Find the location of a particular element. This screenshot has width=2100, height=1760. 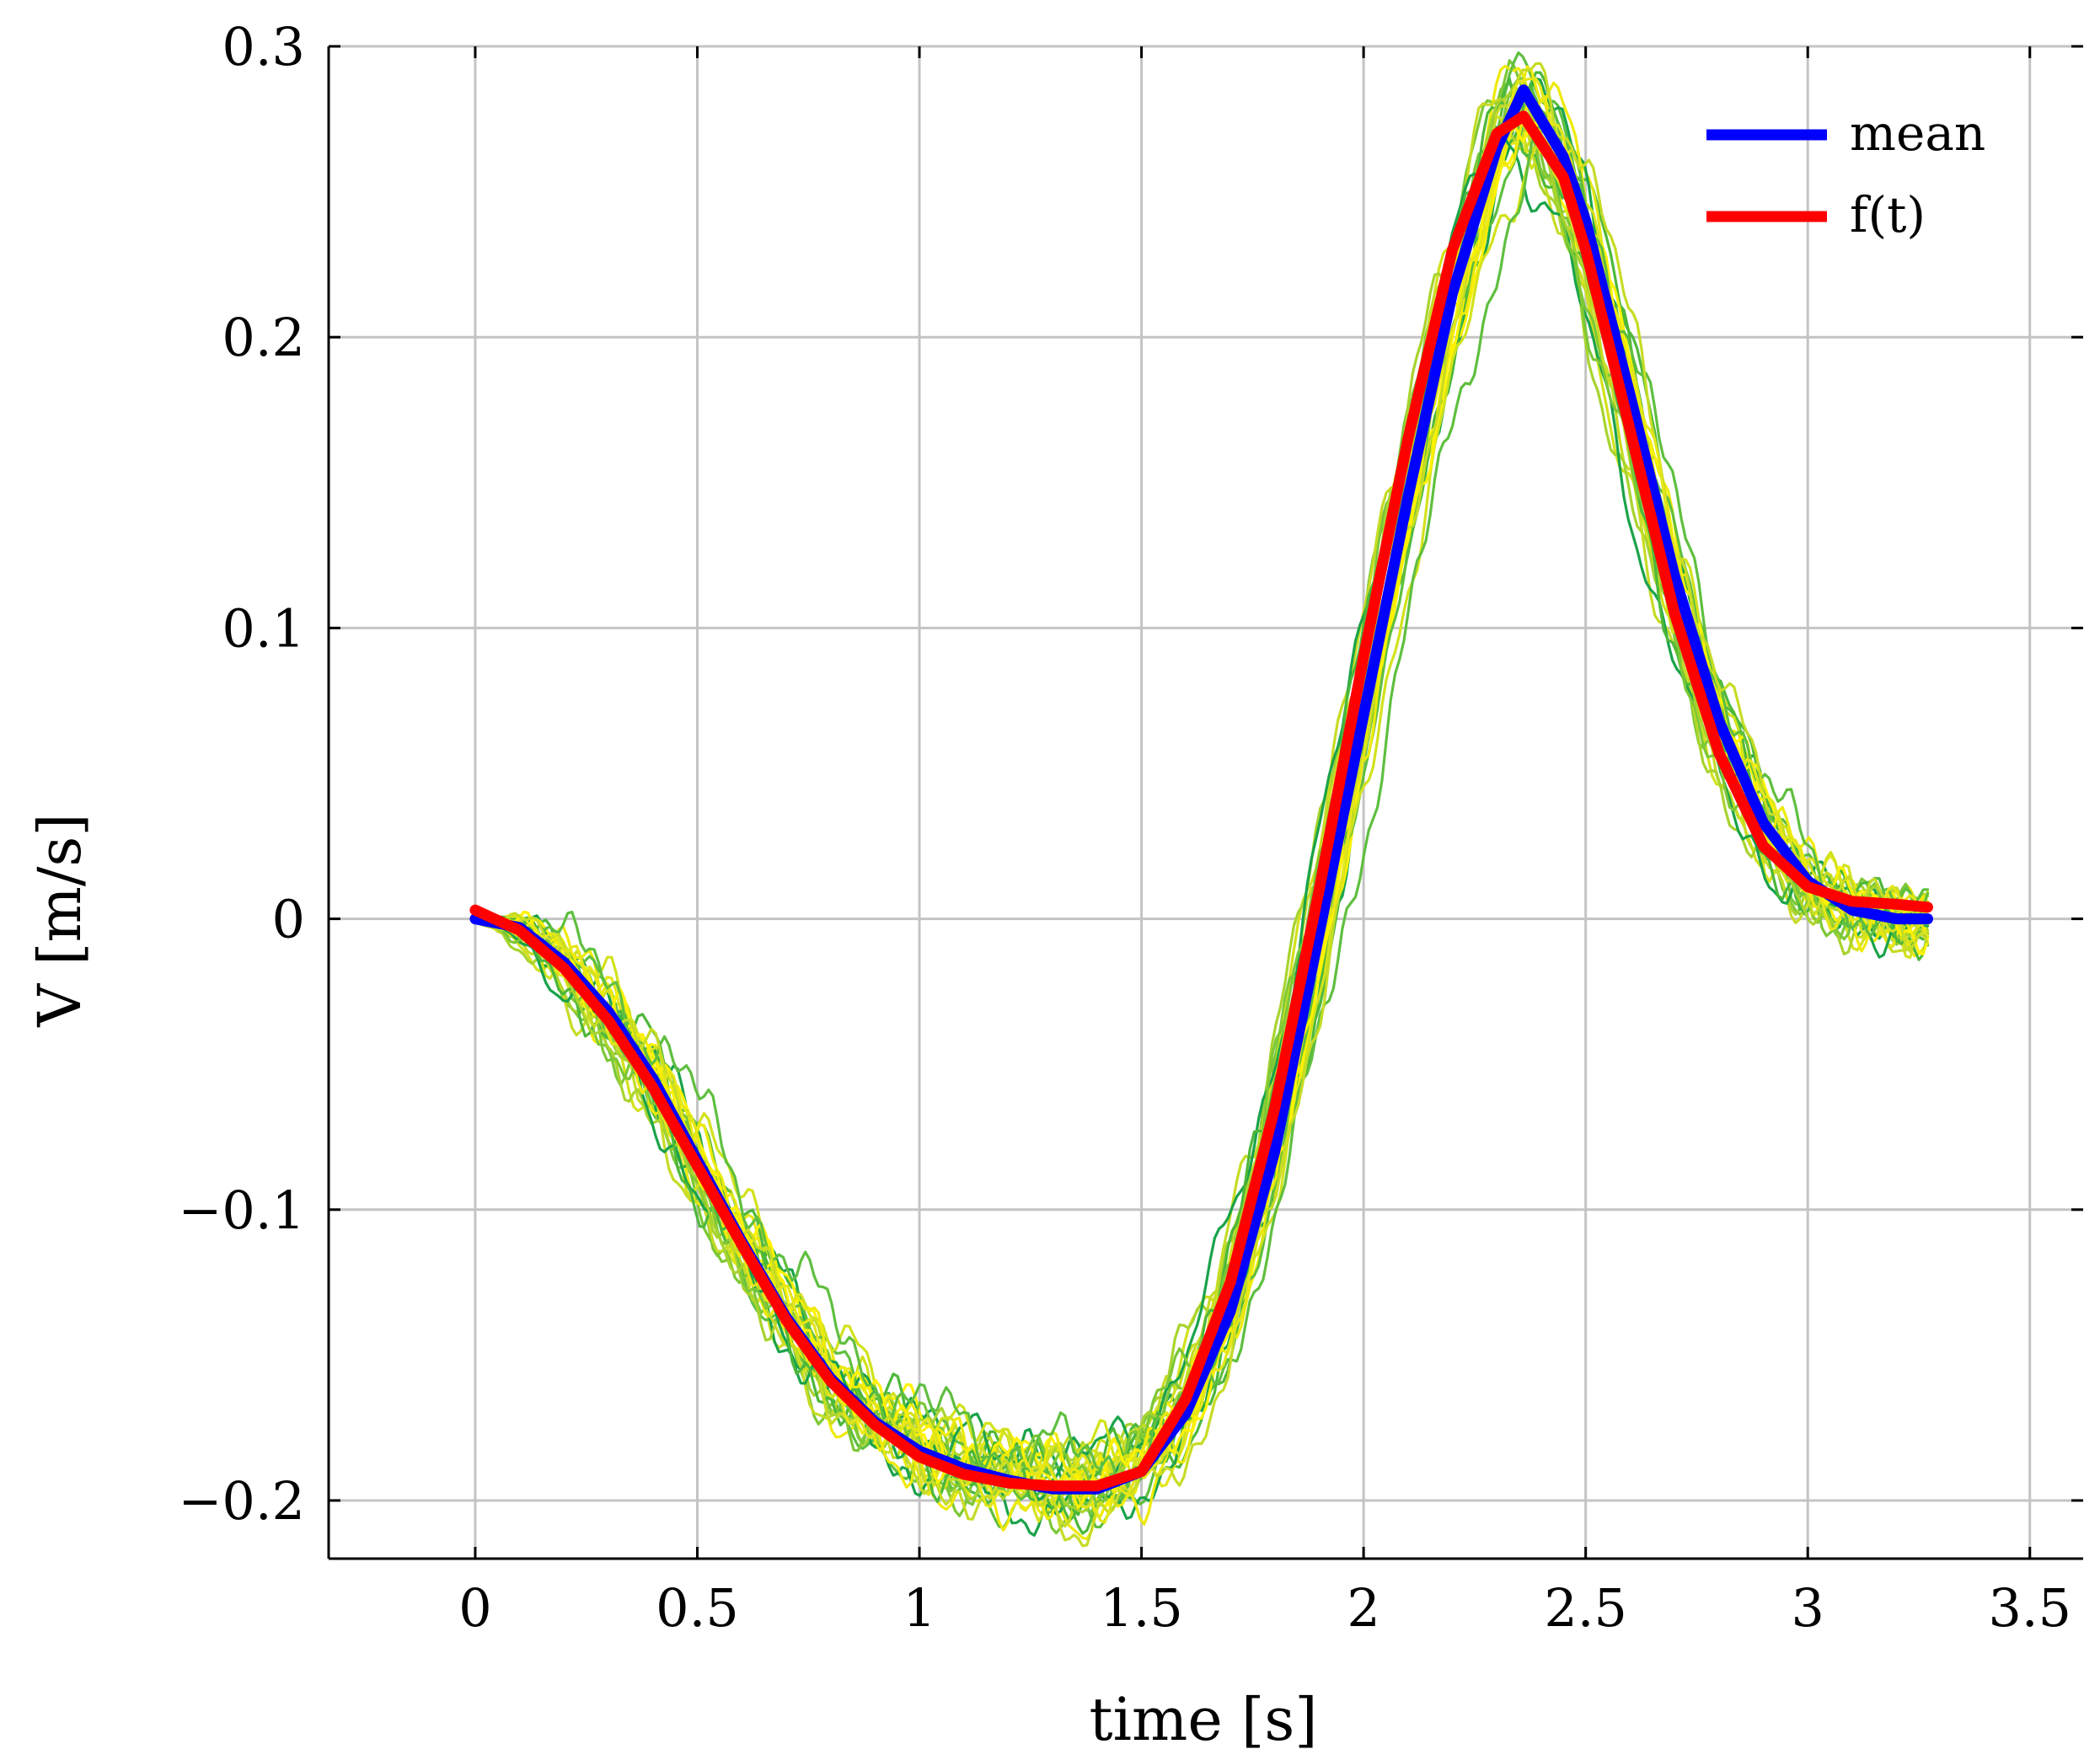

x-tick-label-4: 2 is located at coordinates (1363, 1608).